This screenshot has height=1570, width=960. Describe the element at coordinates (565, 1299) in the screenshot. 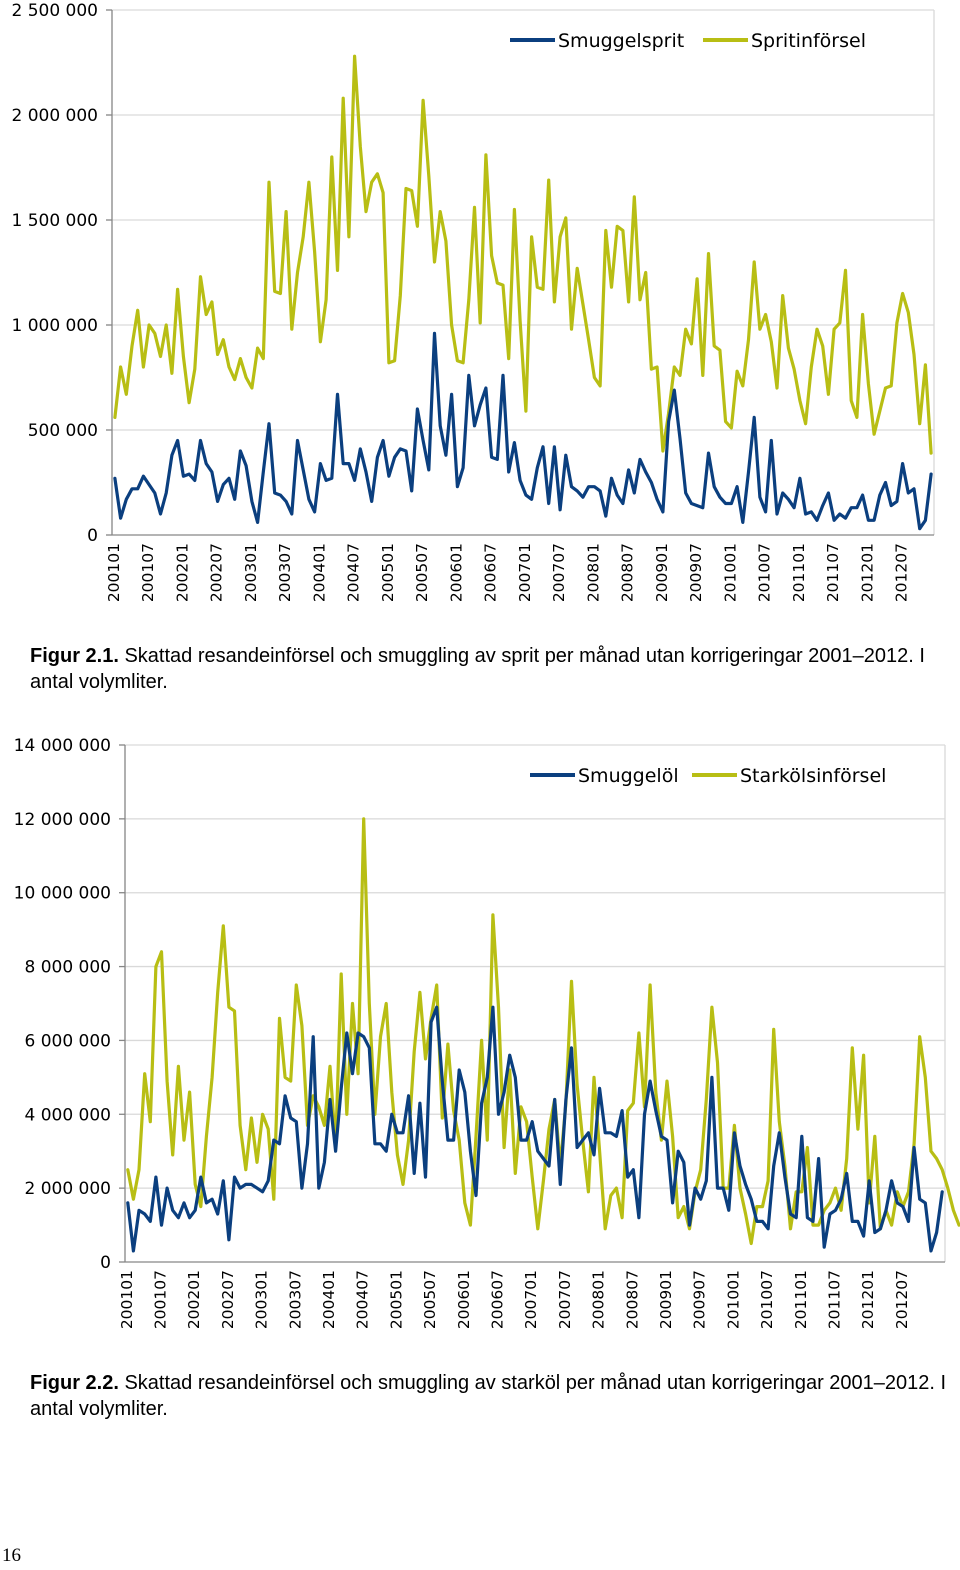

I see `beer-x-tick-label: 200707` at that location.